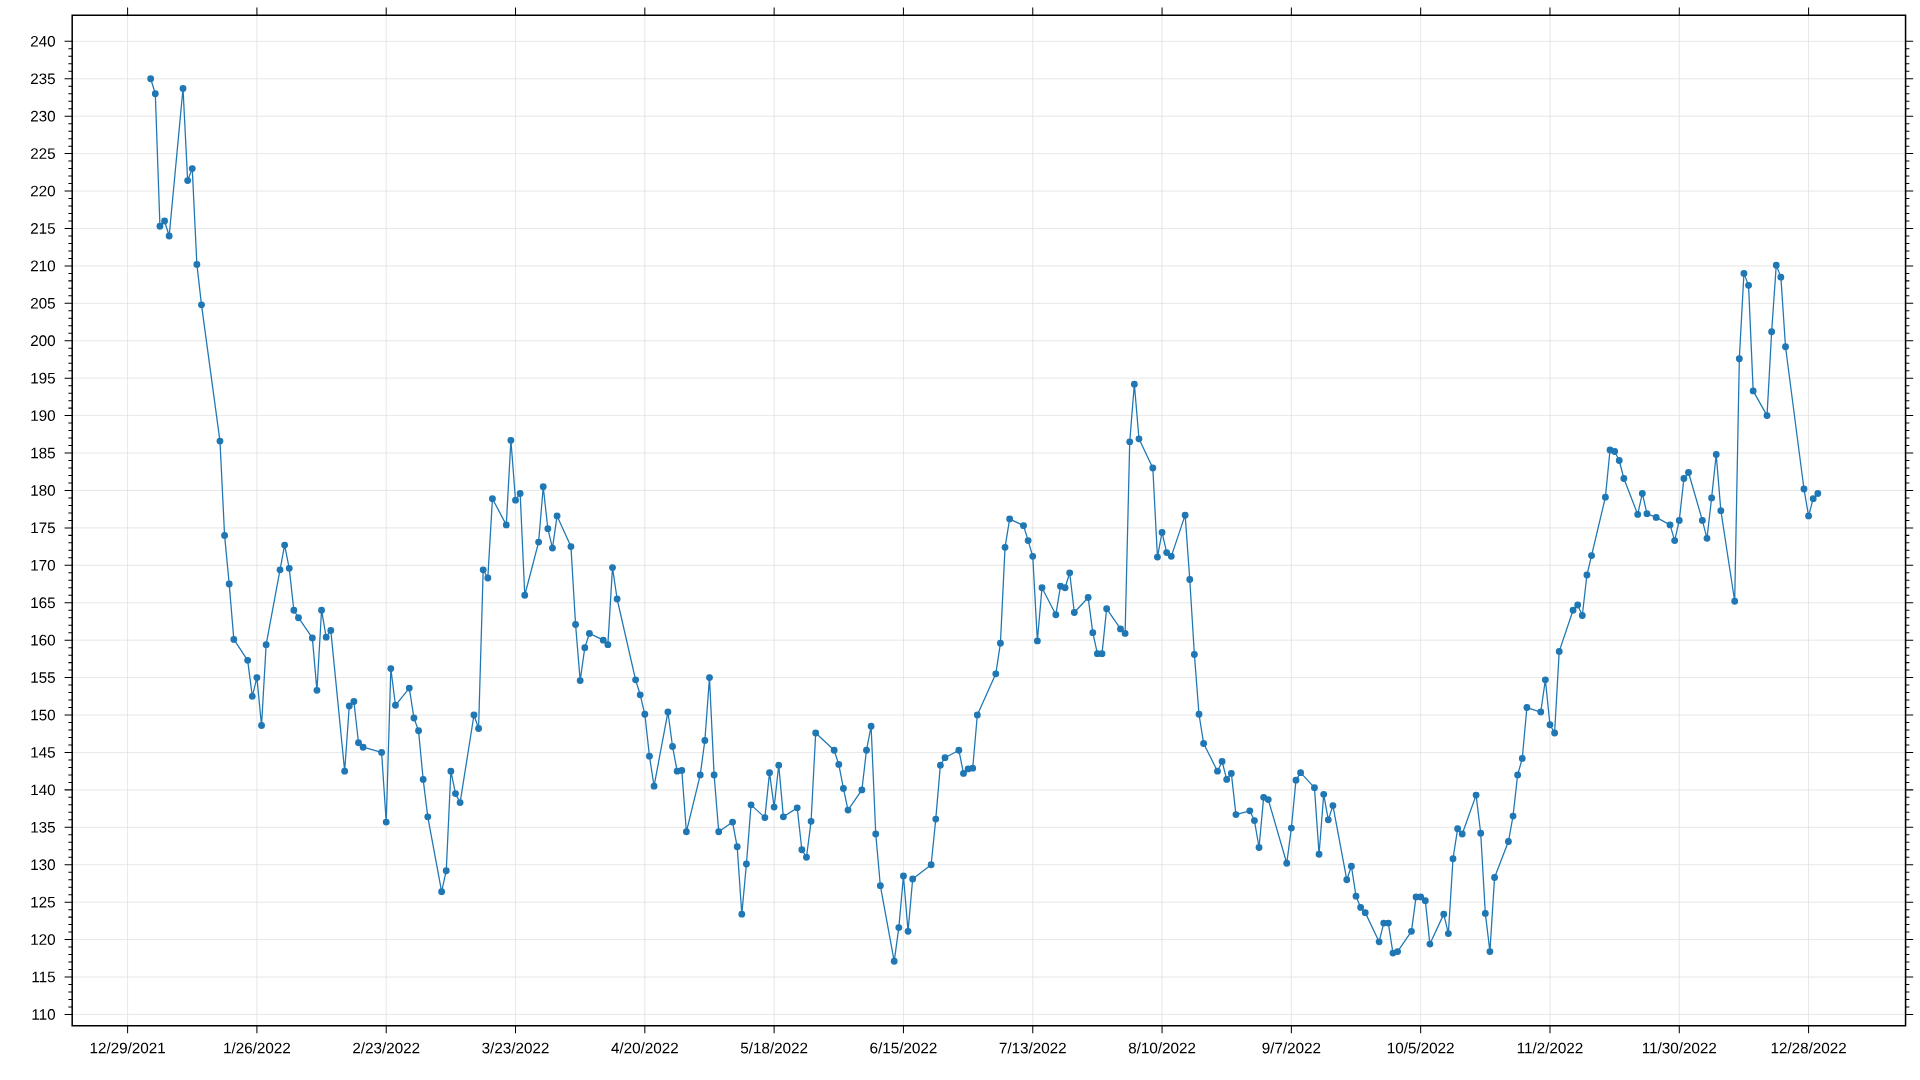 The height and width of the screenshot is (1080, 1920). Describe the element at coordinates (43, 490) in the screenshot. I see `y-tick-label: 180` at that location.